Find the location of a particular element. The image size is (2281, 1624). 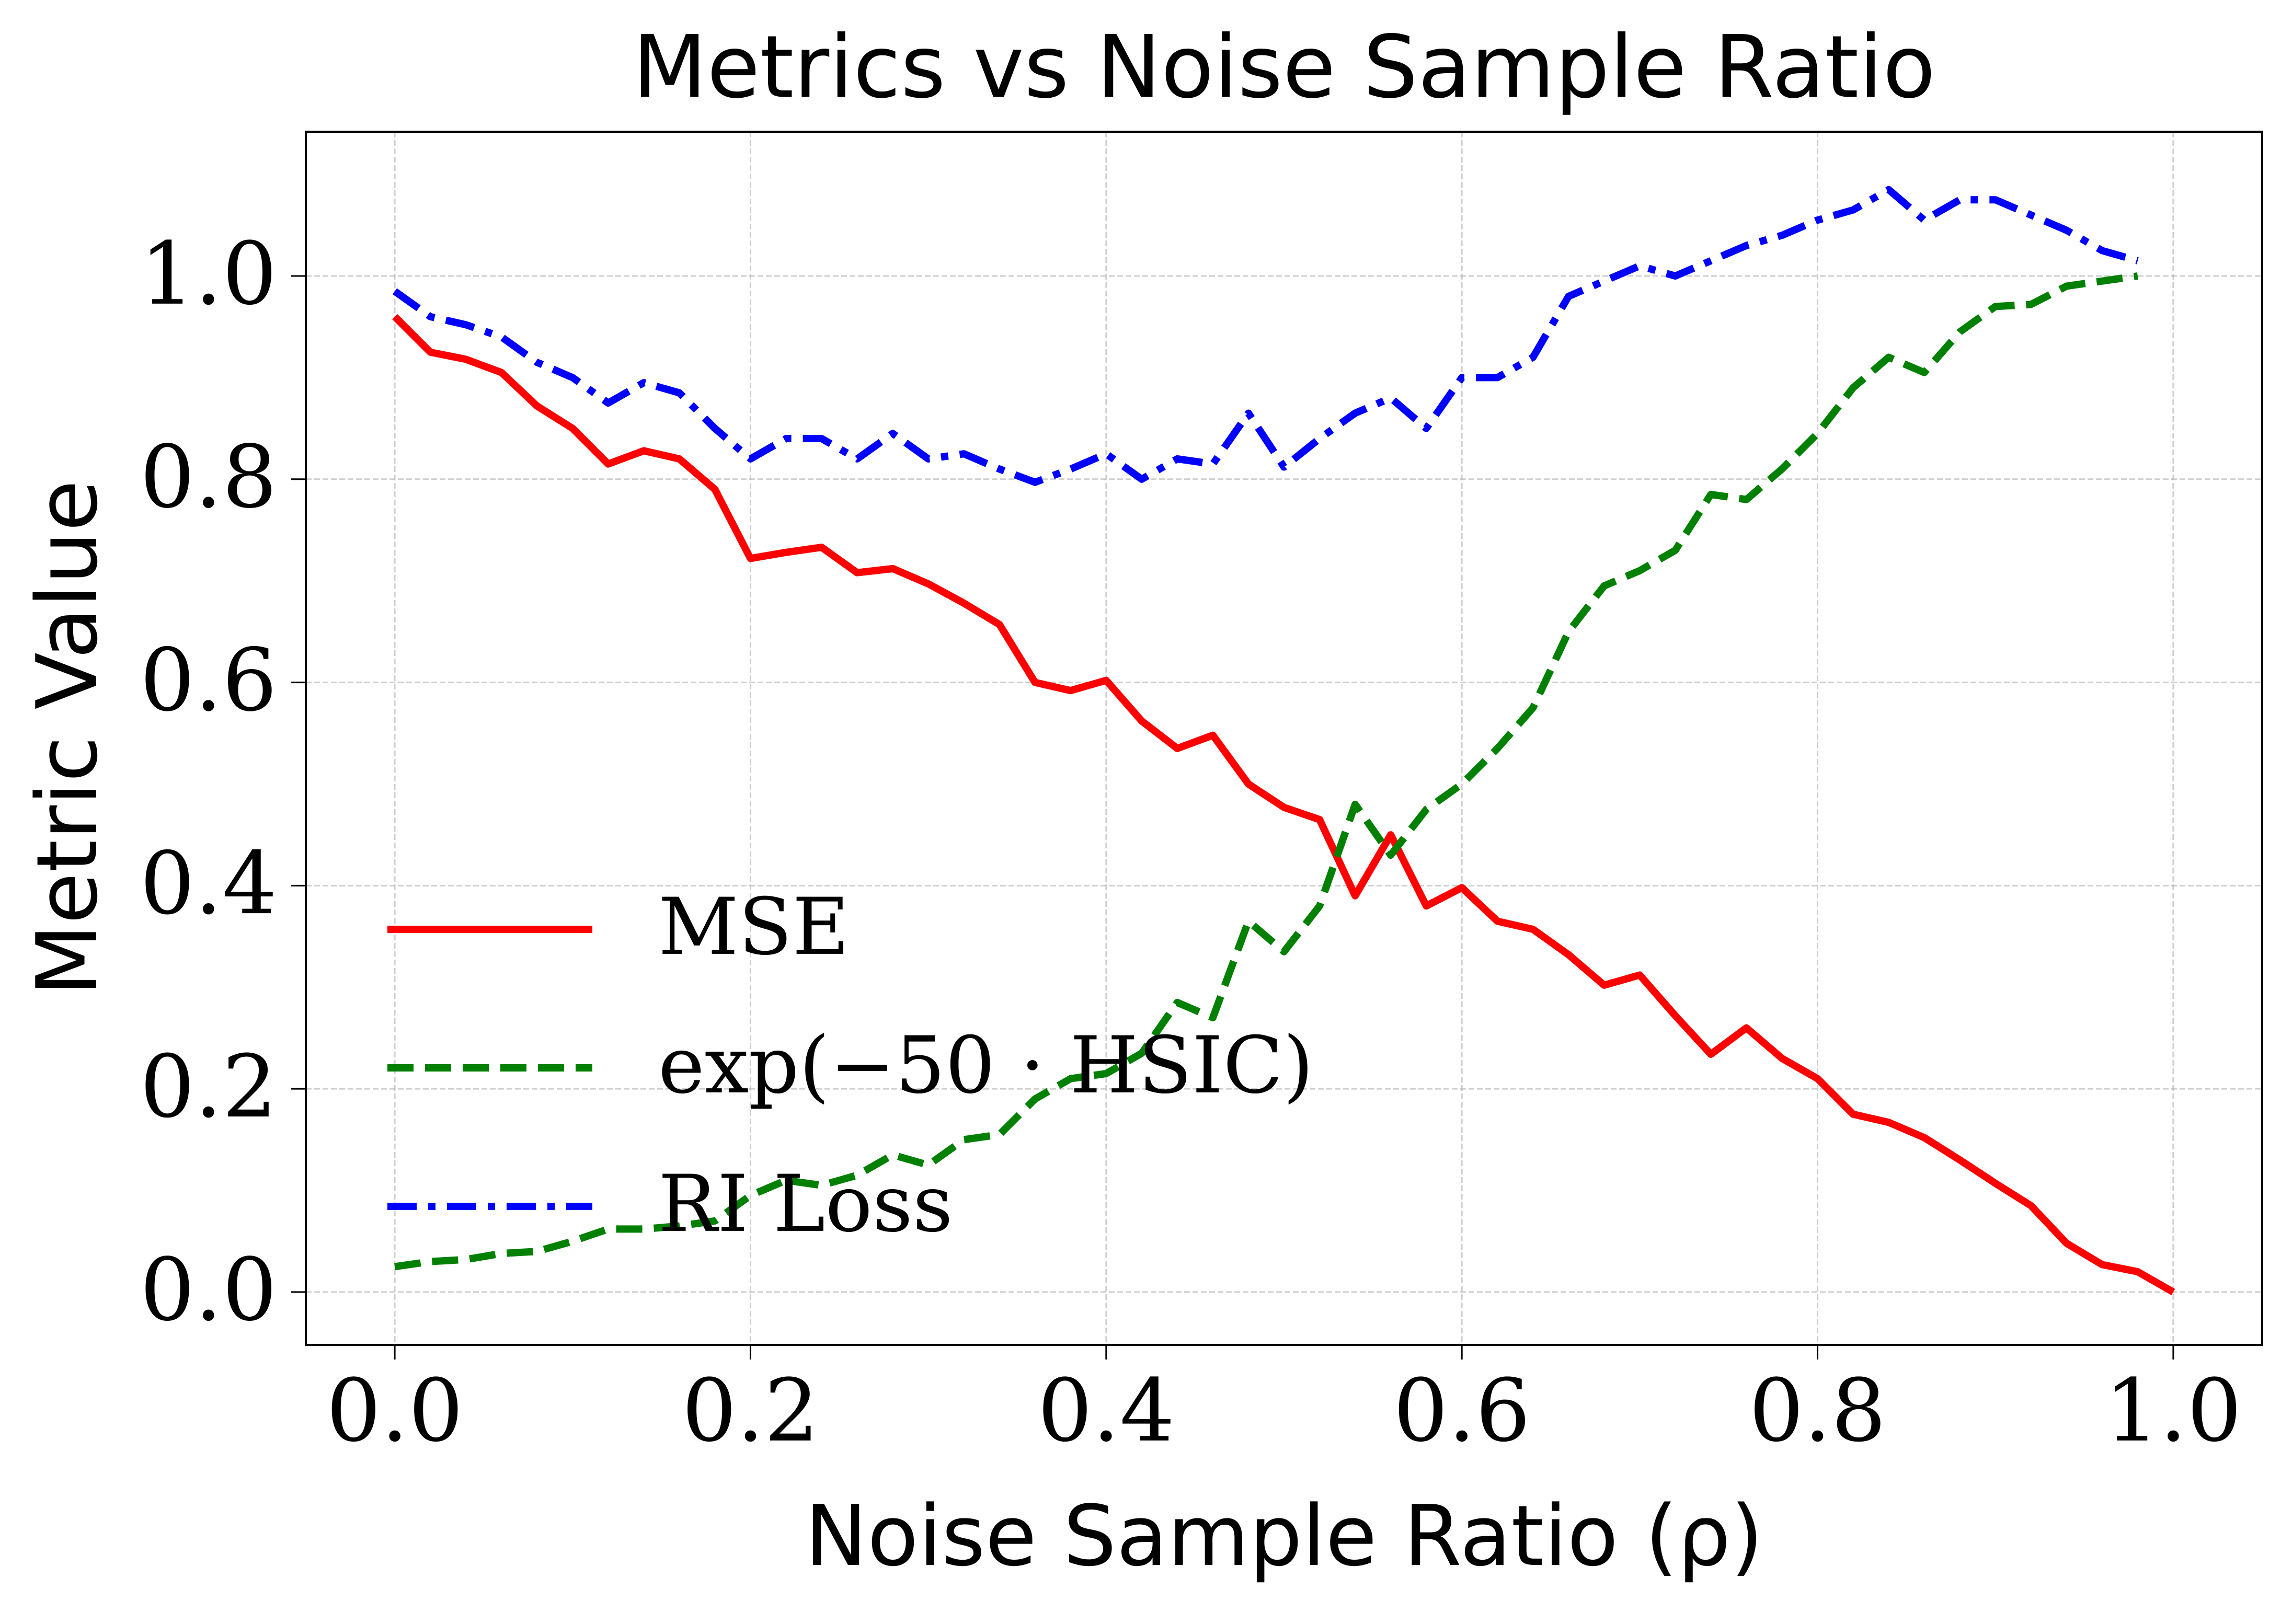

legend-label: exp(−50 · HSIC) is located at coordinates (986, 1065).